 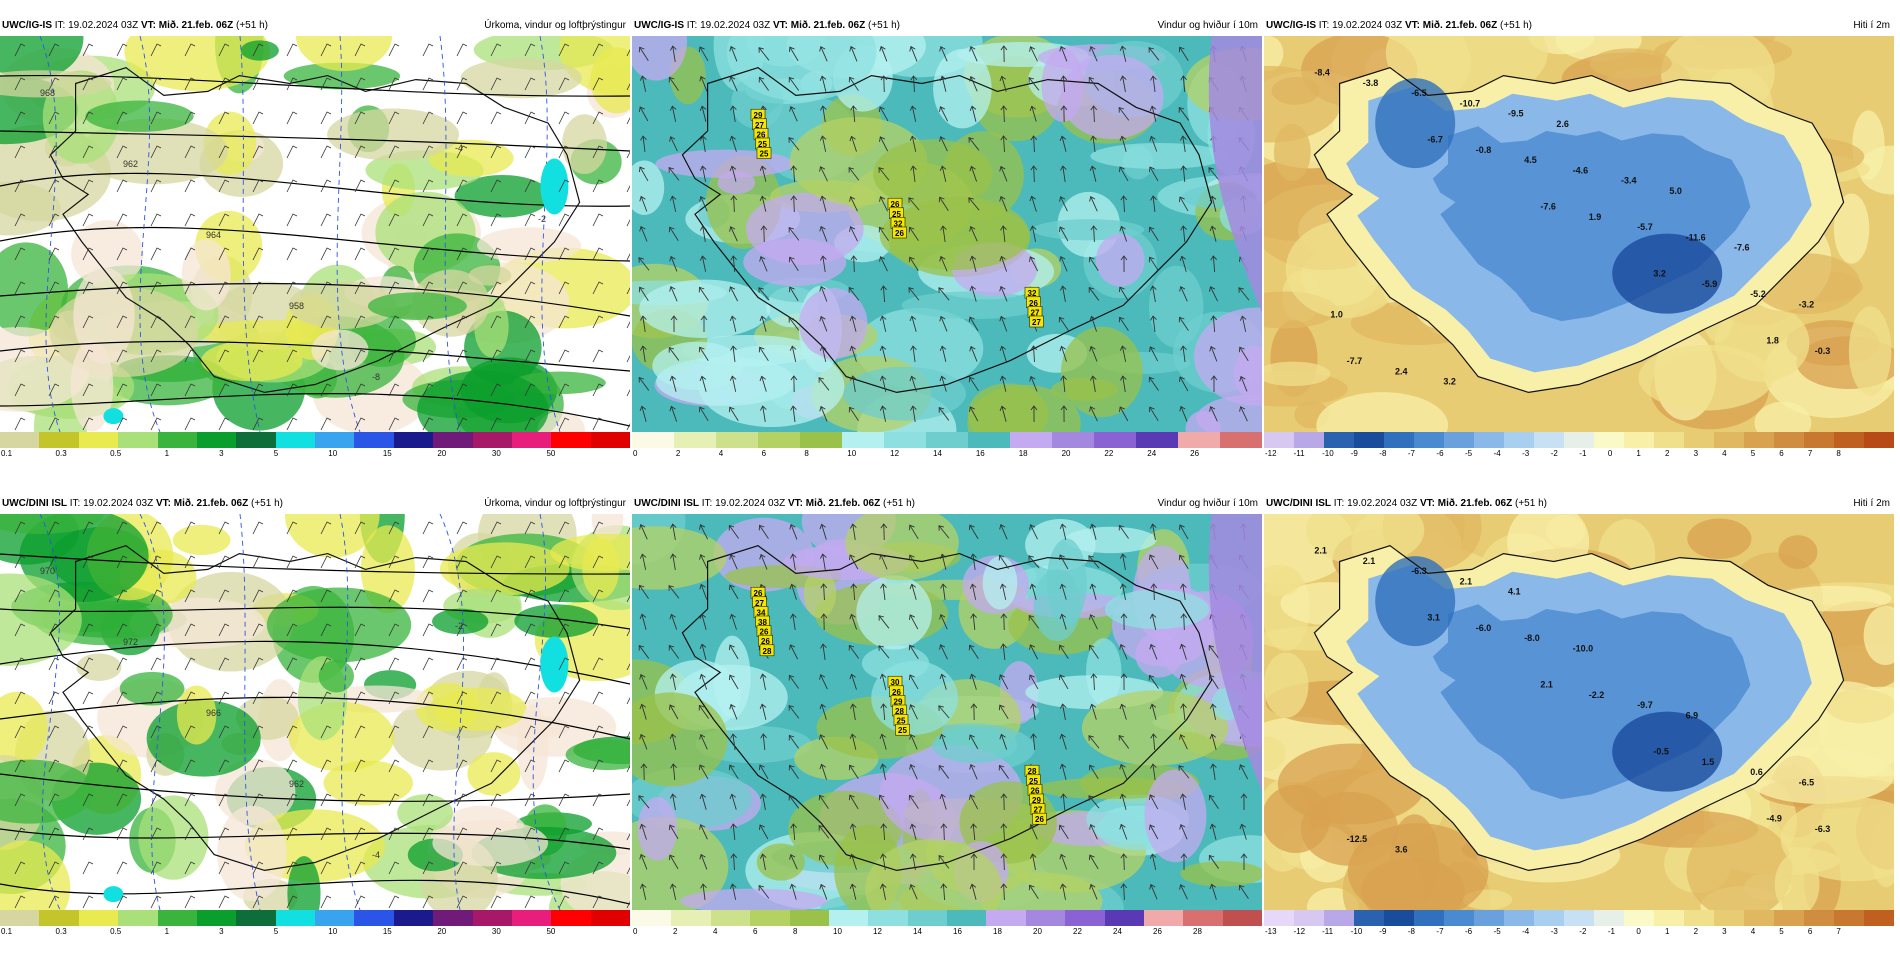 I want to click on gust-label: 28, so click(x=900, y=710).